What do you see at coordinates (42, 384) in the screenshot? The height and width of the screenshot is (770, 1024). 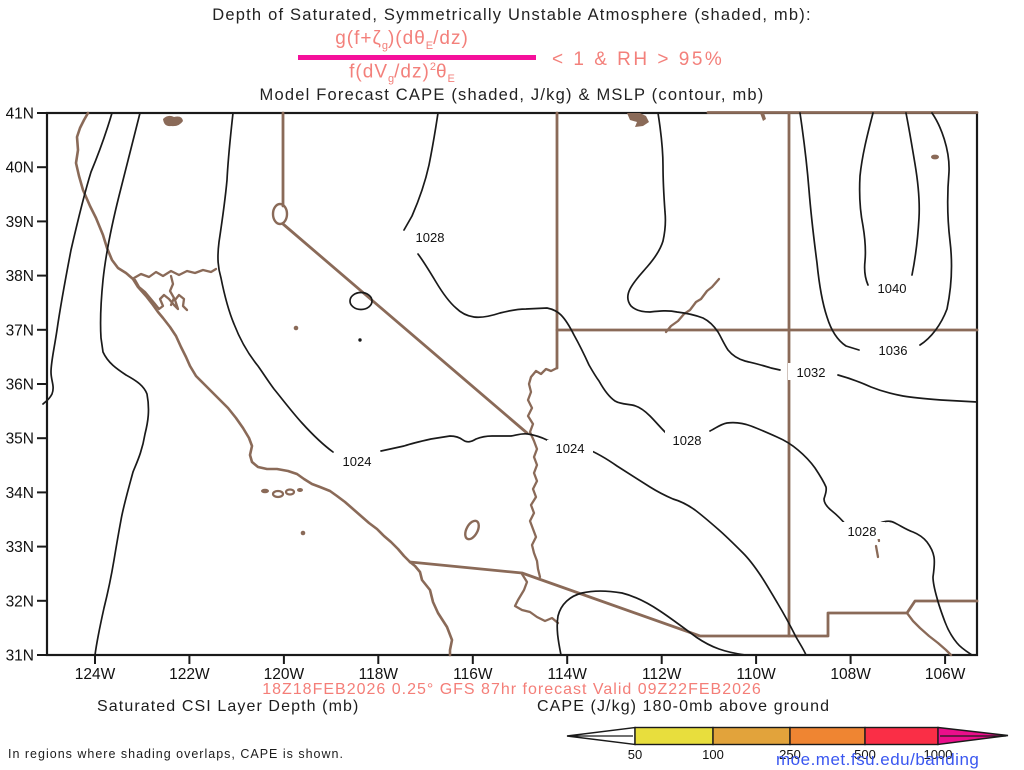 I see `lat-ticks` at bounding box center [42, 384].